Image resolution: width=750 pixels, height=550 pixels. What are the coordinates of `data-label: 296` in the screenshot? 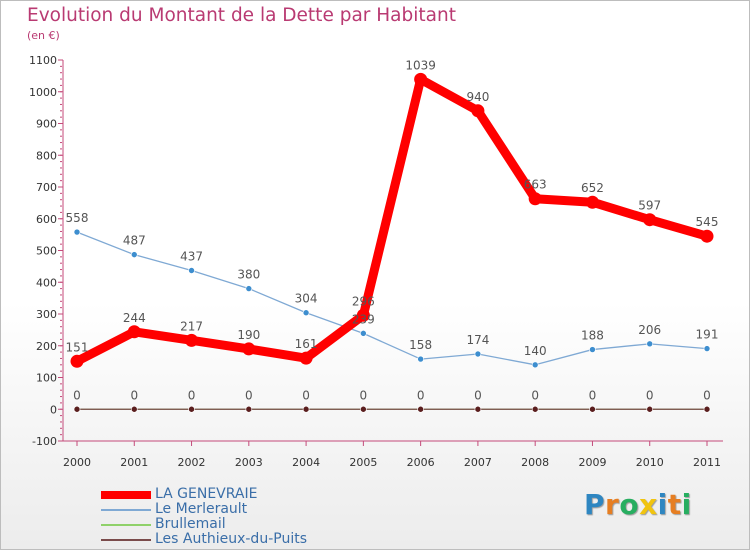 It's located at (363, 301).